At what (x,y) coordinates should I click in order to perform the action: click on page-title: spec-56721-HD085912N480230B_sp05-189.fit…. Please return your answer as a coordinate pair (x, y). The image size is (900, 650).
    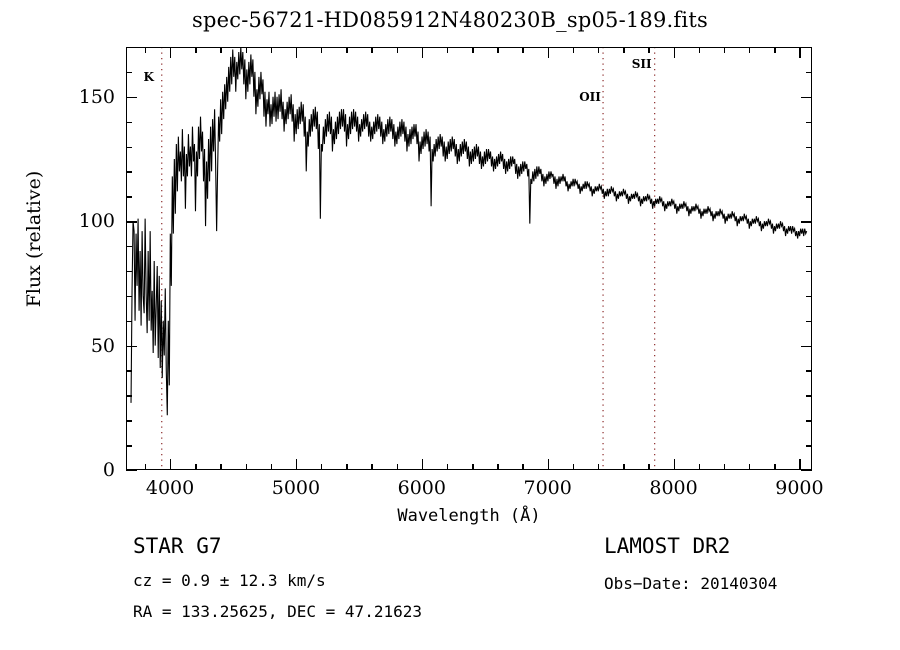
    Looking at the image, I should click on (450, 20).